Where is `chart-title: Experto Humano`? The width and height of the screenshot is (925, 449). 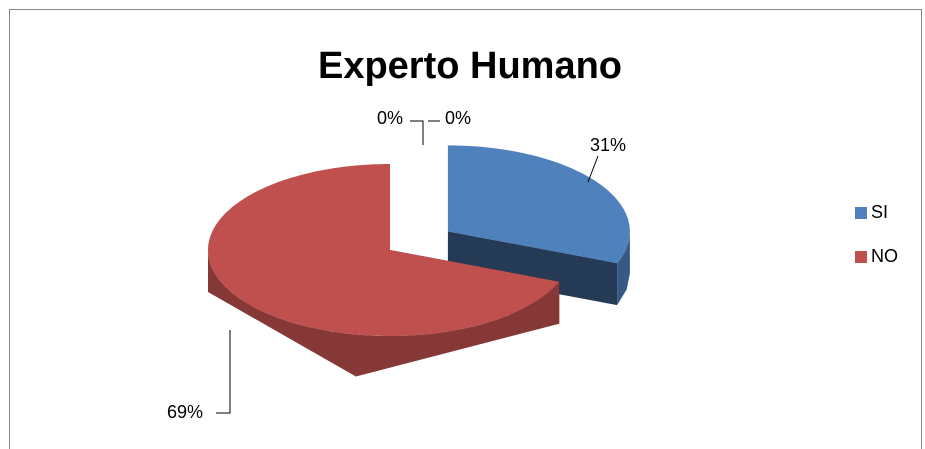 chart-title: Experto Humano is located at coordinates (470, 66).